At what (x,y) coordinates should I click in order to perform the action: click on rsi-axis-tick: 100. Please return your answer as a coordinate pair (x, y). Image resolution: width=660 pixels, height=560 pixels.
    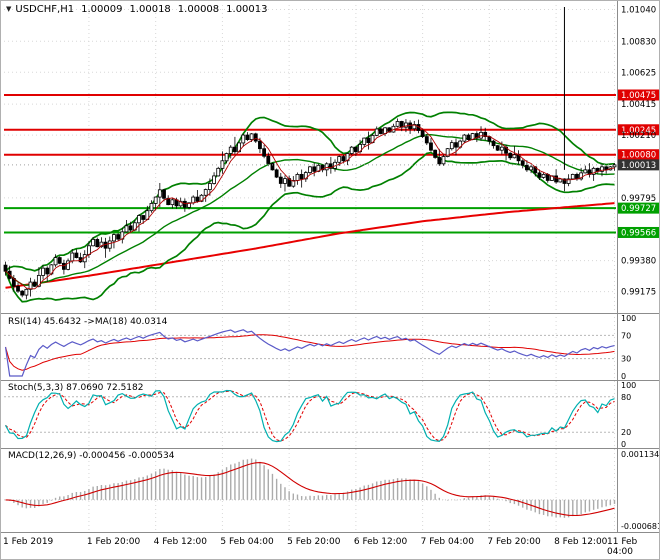
    Looking at the image, I should click on (628, 318).